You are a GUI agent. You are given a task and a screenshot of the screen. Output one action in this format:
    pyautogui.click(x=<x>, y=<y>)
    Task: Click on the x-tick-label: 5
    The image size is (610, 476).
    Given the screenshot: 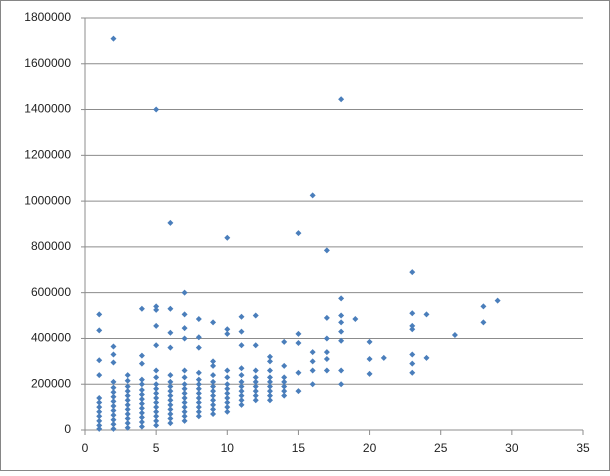 What is the action you would take?
    pyautogui.click(x=156, y=448)
    